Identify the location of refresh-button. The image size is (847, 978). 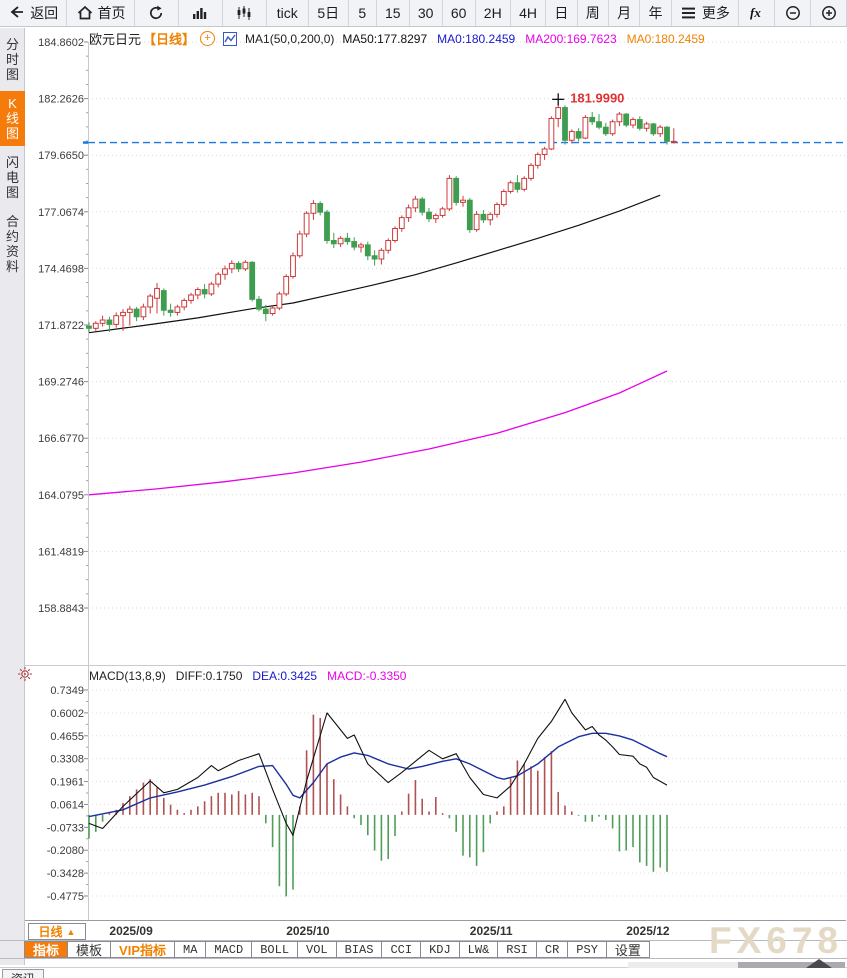
(157, 13).